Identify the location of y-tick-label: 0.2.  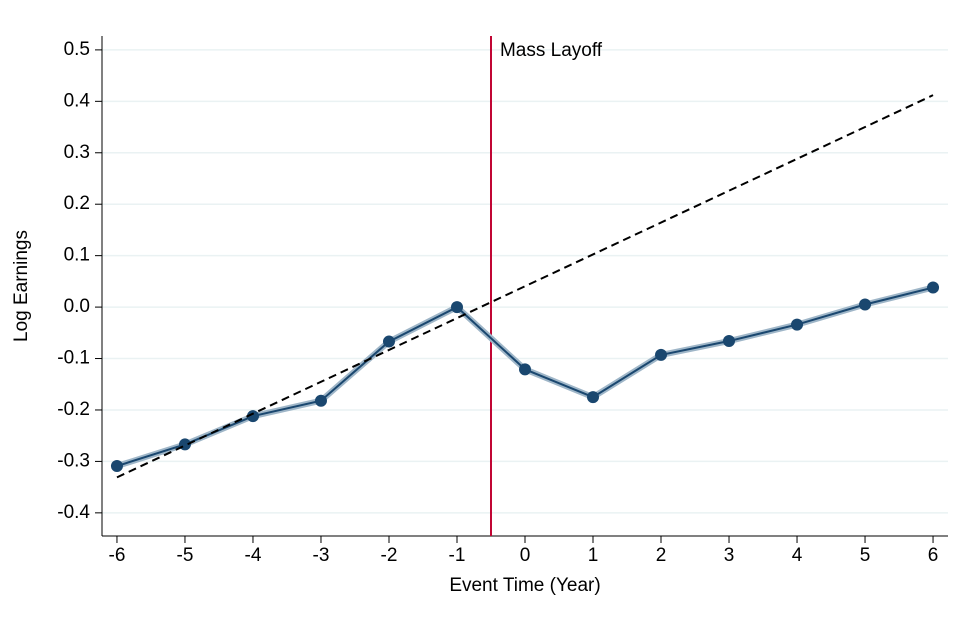
(77, 203).